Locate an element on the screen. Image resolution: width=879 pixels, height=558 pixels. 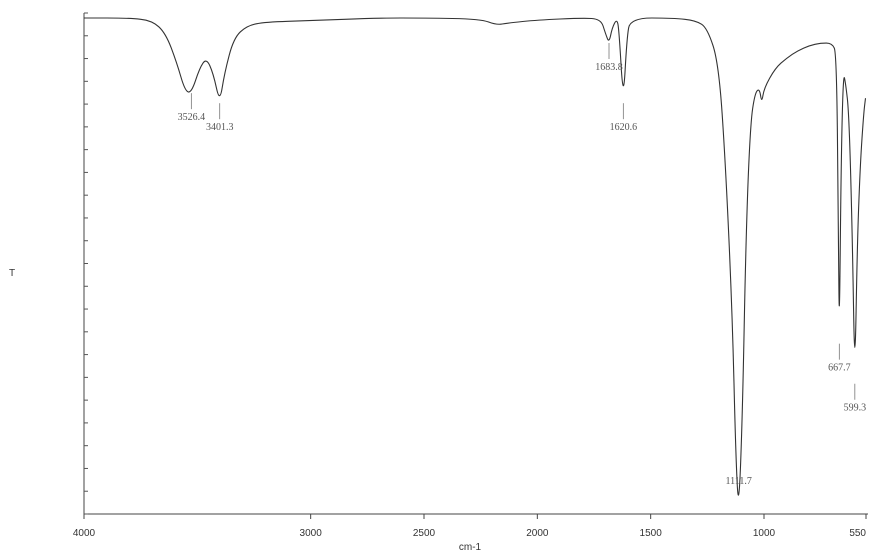
y-axis-title: T is located at coordinates (12, 273).